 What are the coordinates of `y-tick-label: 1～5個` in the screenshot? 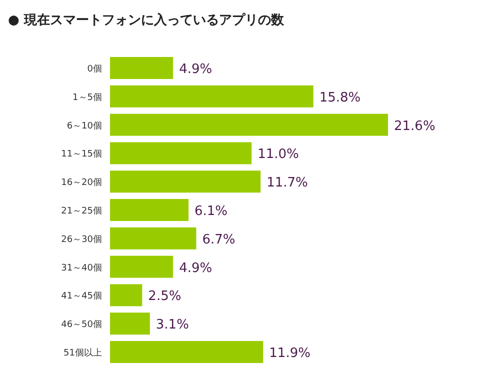 It's located at (87, 97).